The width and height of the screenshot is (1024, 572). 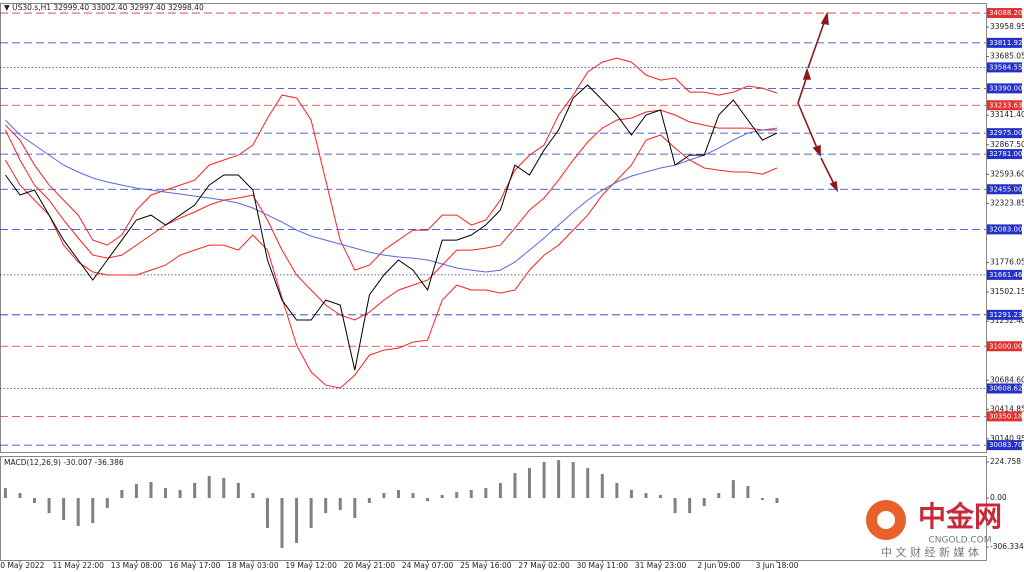 I want to click on x-tick-label: 18 May 03:00, so click(x=253, y=565).